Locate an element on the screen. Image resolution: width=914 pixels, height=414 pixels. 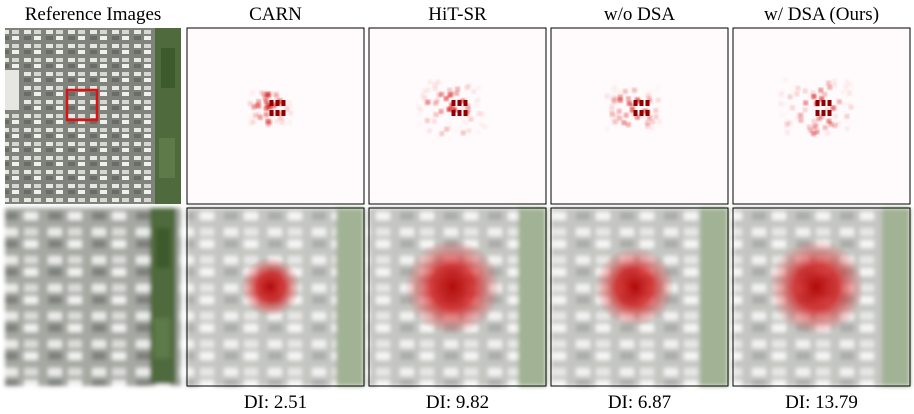
column-title: HiT-SR is located at coordinates (457, 14).